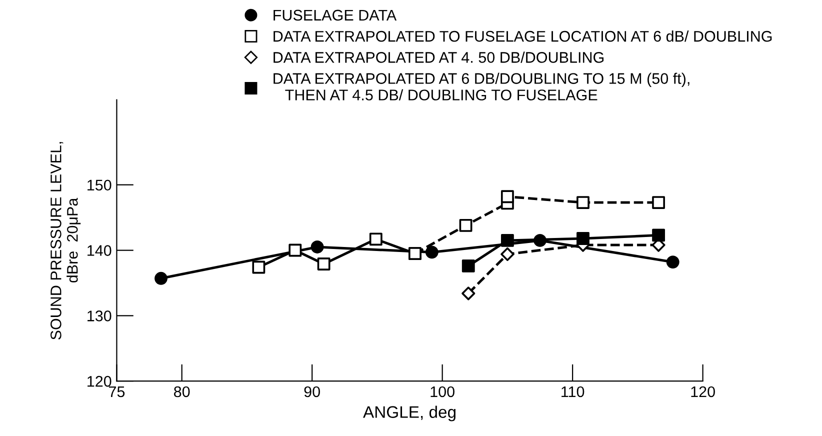 The height and width of the screenshot is (436, 822). I want to click on x-tick-label: 110, so click(573, 392).